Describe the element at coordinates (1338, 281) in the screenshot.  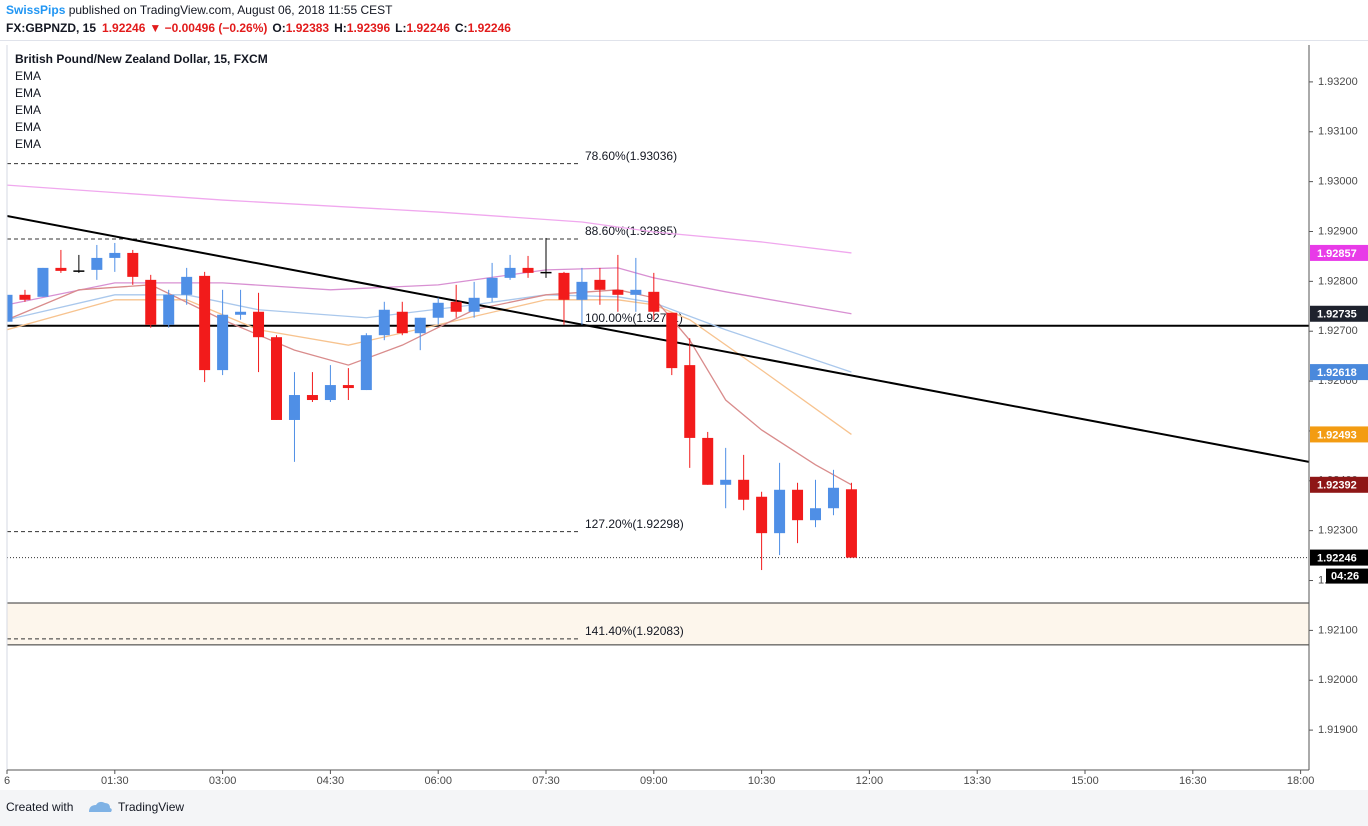
I see `y-tick-label: 1.92800` at that location.